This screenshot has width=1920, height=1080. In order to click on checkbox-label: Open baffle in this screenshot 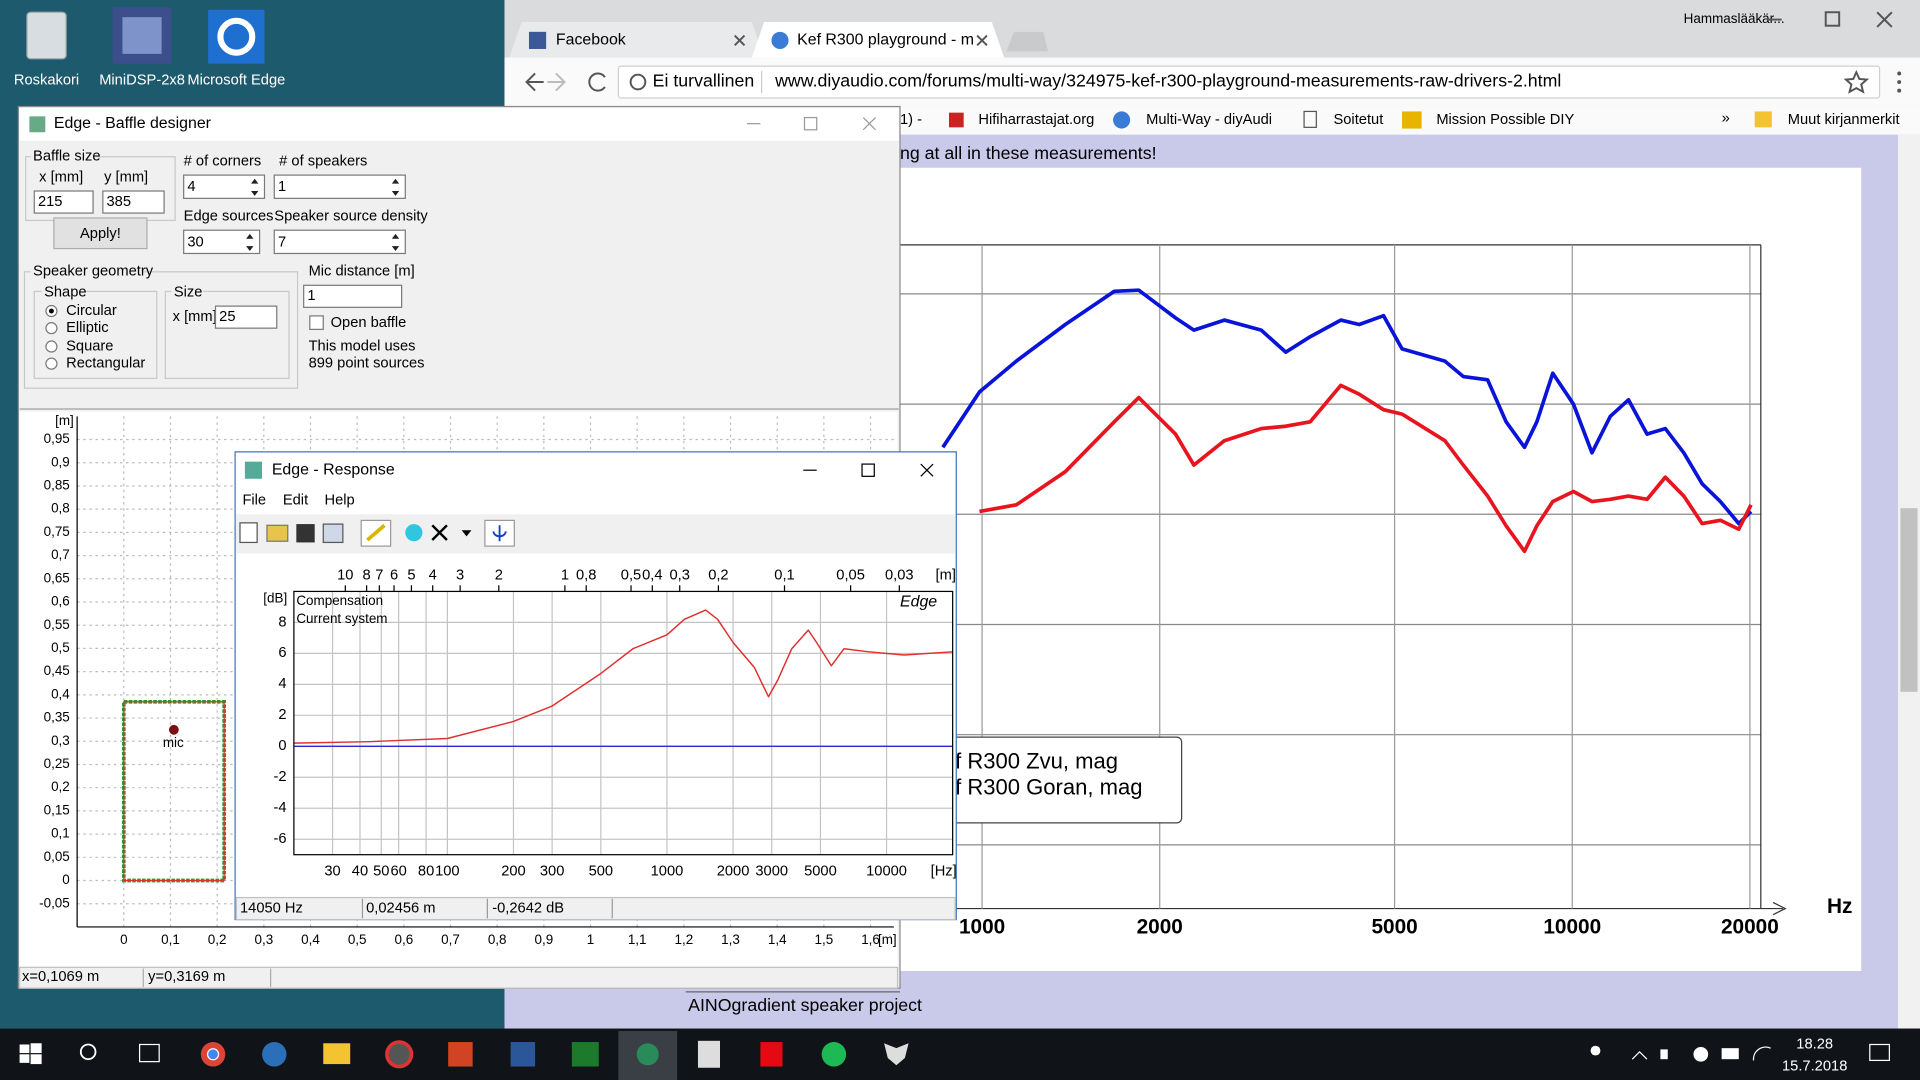, I will do `click(369, 323)`.